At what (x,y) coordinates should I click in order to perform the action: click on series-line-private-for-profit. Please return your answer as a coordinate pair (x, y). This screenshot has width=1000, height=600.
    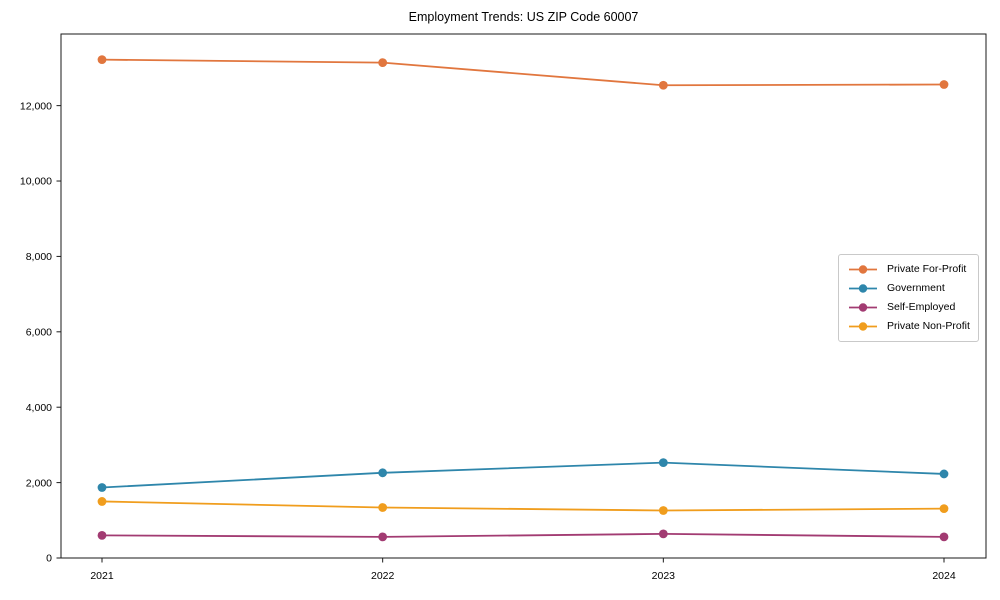
    Looking at the image, I should click on (523, 72).